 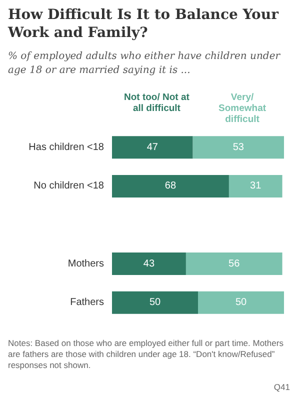 I want to click on text: Not too/ Not at all difficult, so click(x=156, y=103).